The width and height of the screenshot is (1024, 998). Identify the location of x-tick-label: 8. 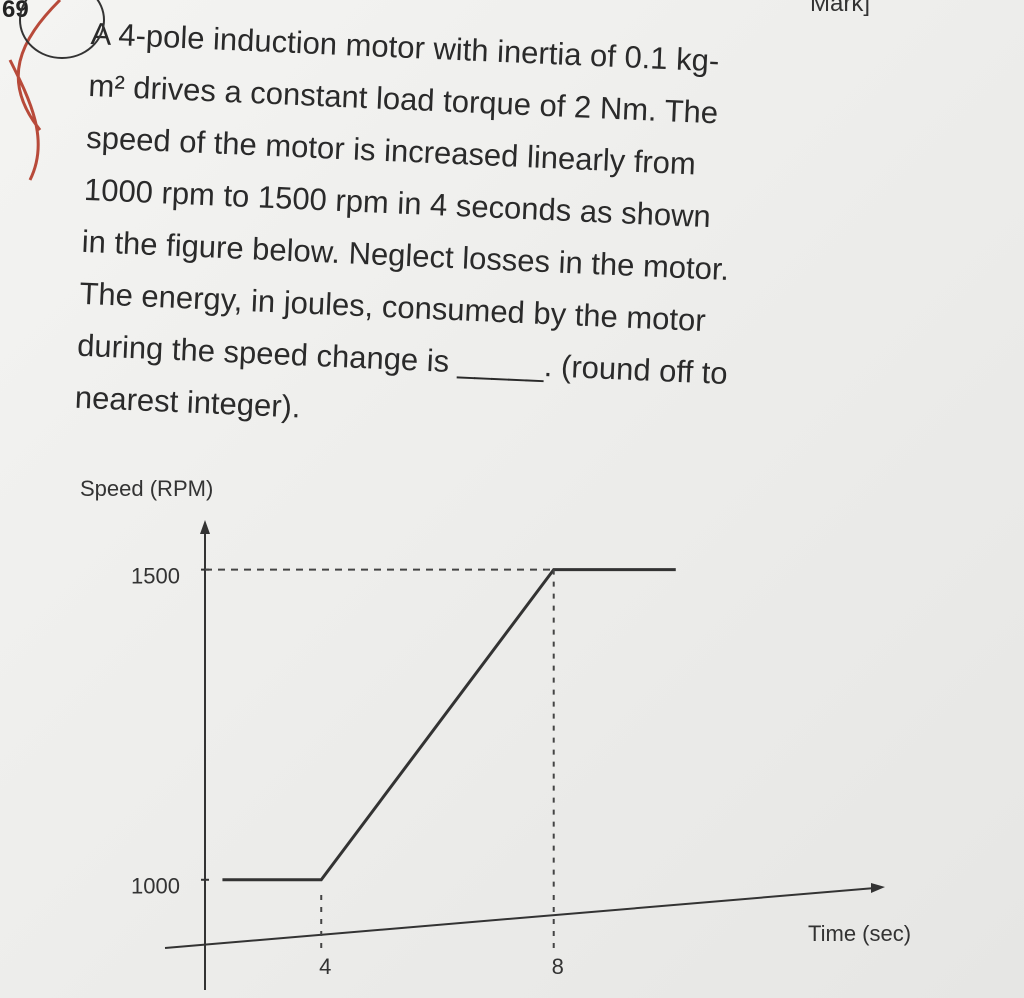
(558, 966).